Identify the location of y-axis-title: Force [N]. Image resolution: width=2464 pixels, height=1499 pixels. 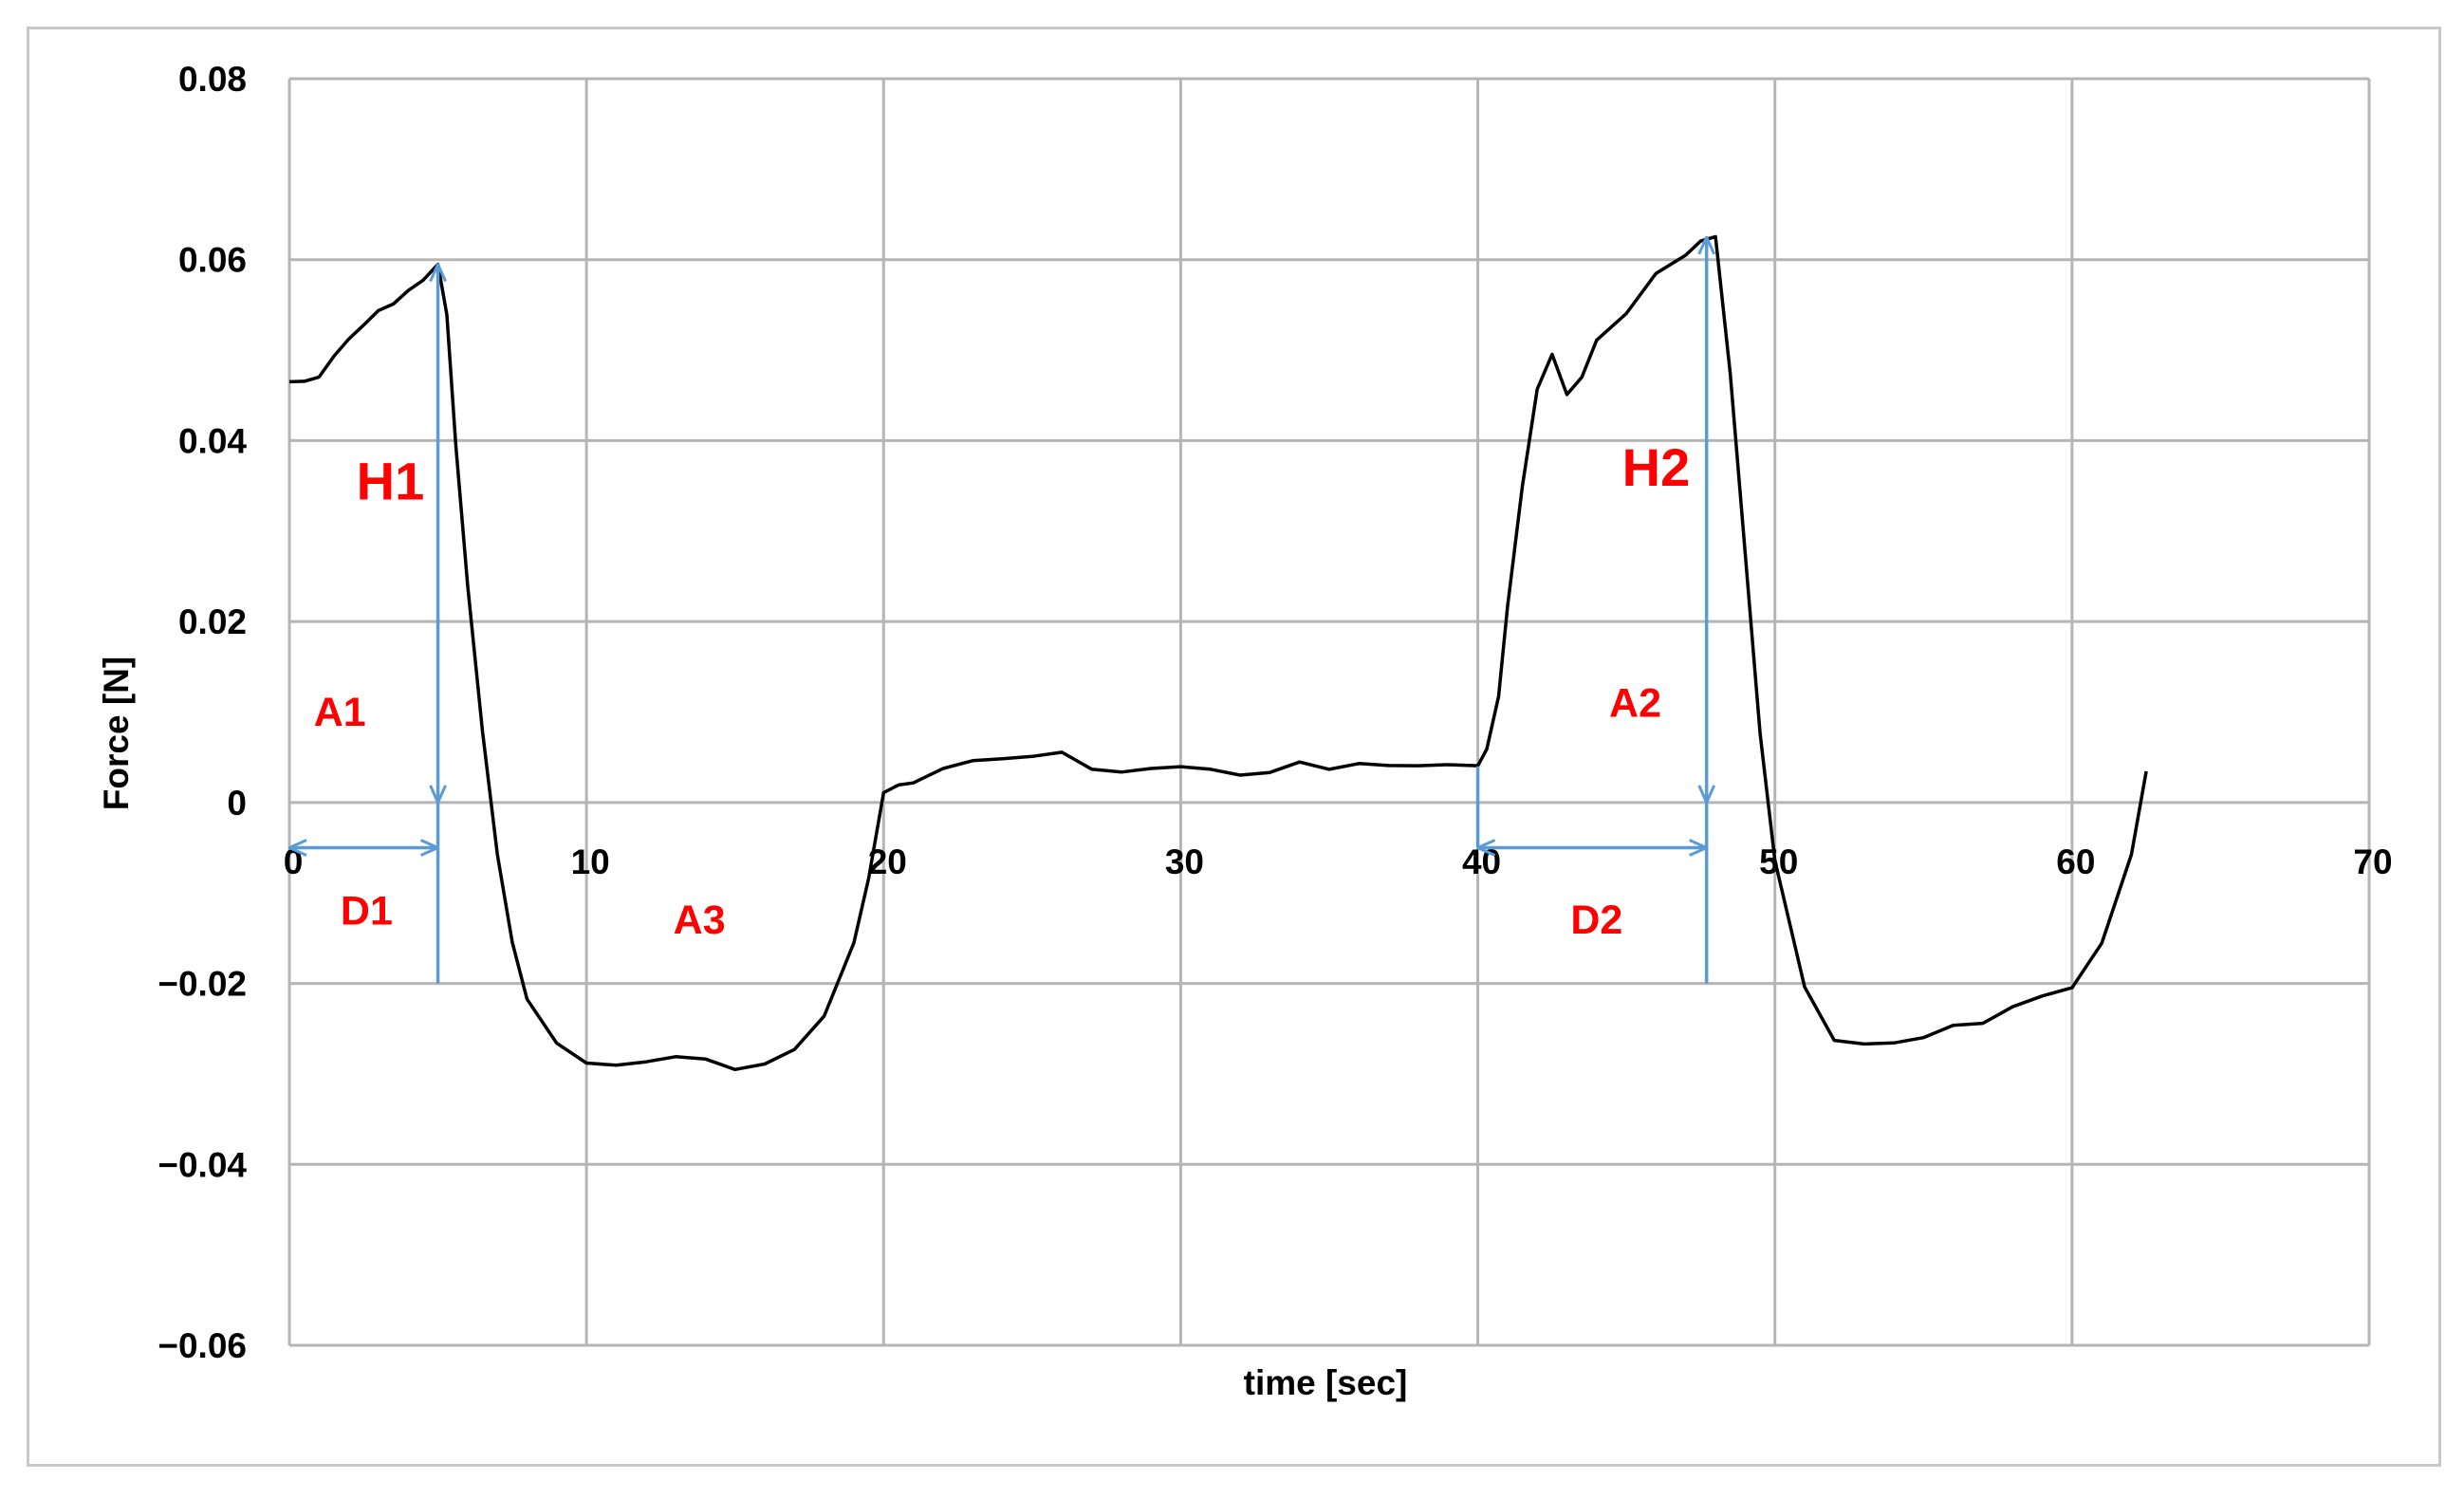
(116, 733).